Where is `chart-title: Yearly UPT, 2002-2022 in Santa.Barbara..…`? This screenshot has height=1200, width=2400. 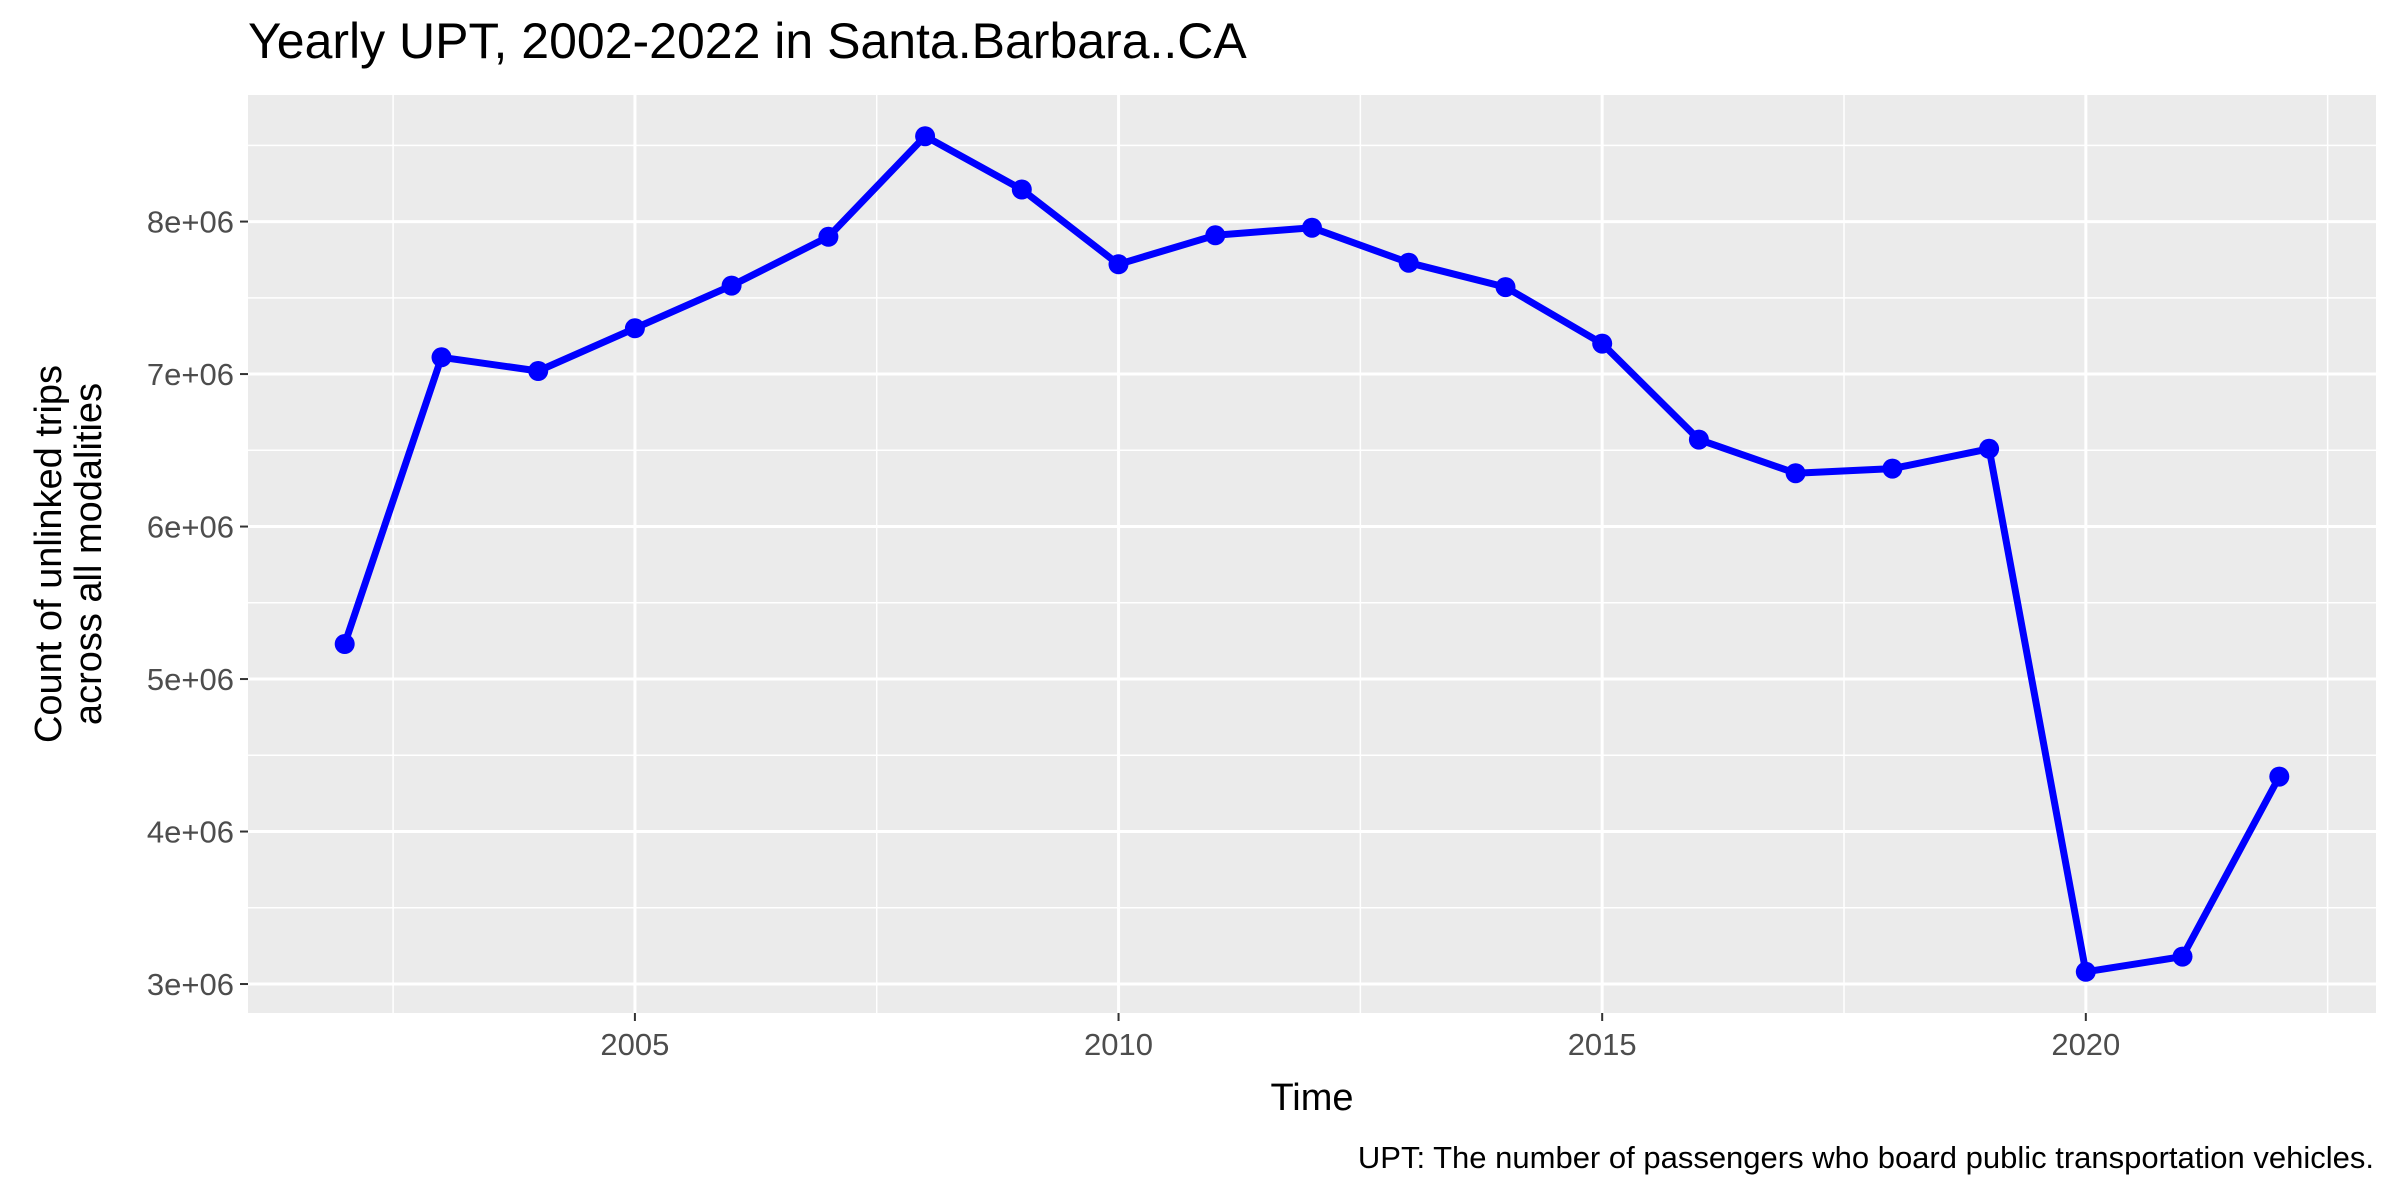
chart-title: Yearly UPT, 2002-2022 in Santa.Barbara..… is located at coordinates (747, 41).